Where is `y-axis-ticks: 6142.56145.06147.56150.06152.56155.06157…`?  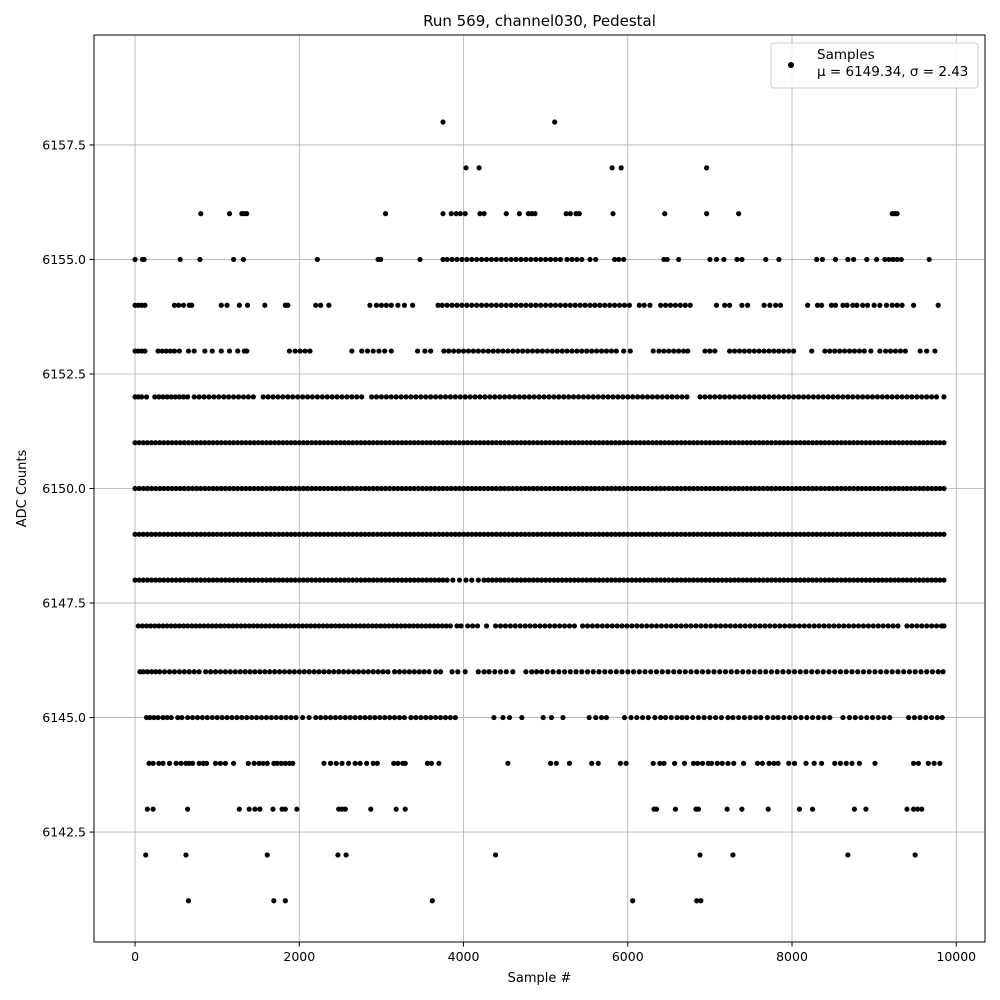 y-axis-ticks: 6142.56145.06147.56150.06152.56155.06157… is located at coordinates (68, 488).